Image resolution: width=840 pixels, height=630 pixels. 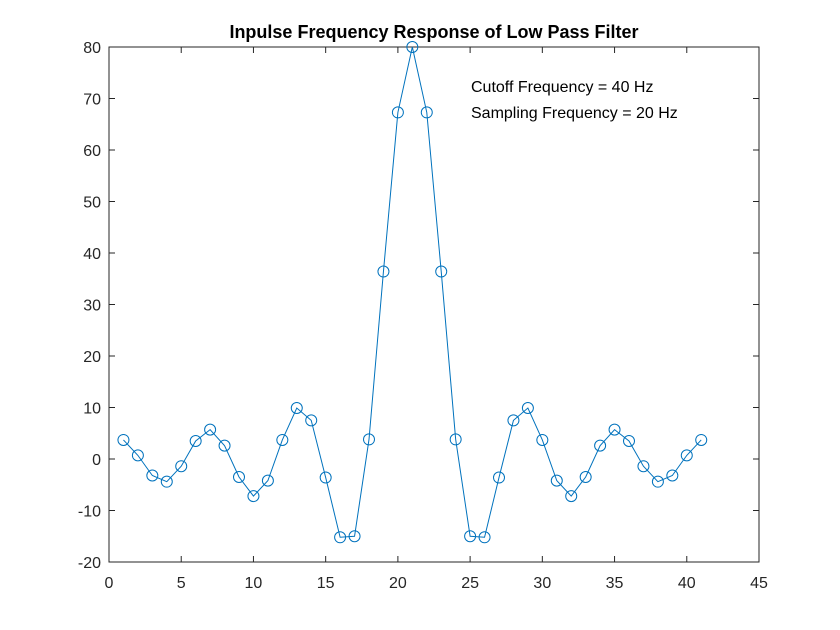 What do you see at coordinates (181, 583) in the screenshot?
I see `x-tick-label: 5` at bounding box center [181, 583].